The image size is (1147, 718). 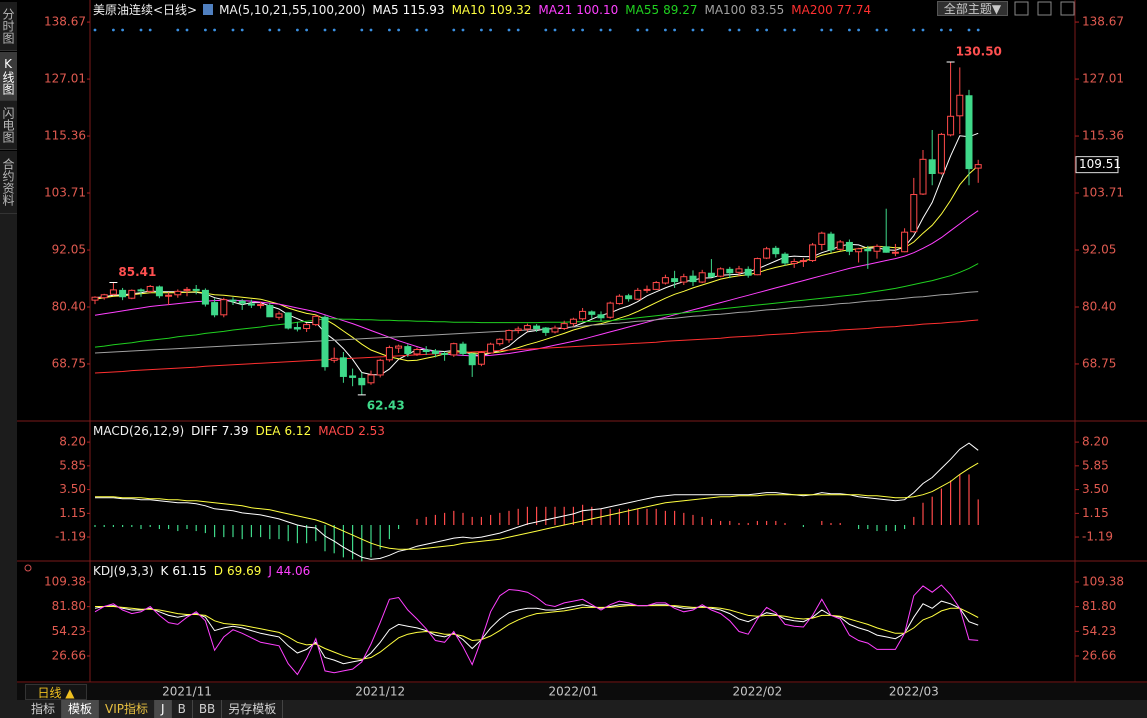 What do you see at coordinates (1103, 136) in the screenshot?
I see `y-tick-label-right: 115.36` at bounding box center [1103, 136].